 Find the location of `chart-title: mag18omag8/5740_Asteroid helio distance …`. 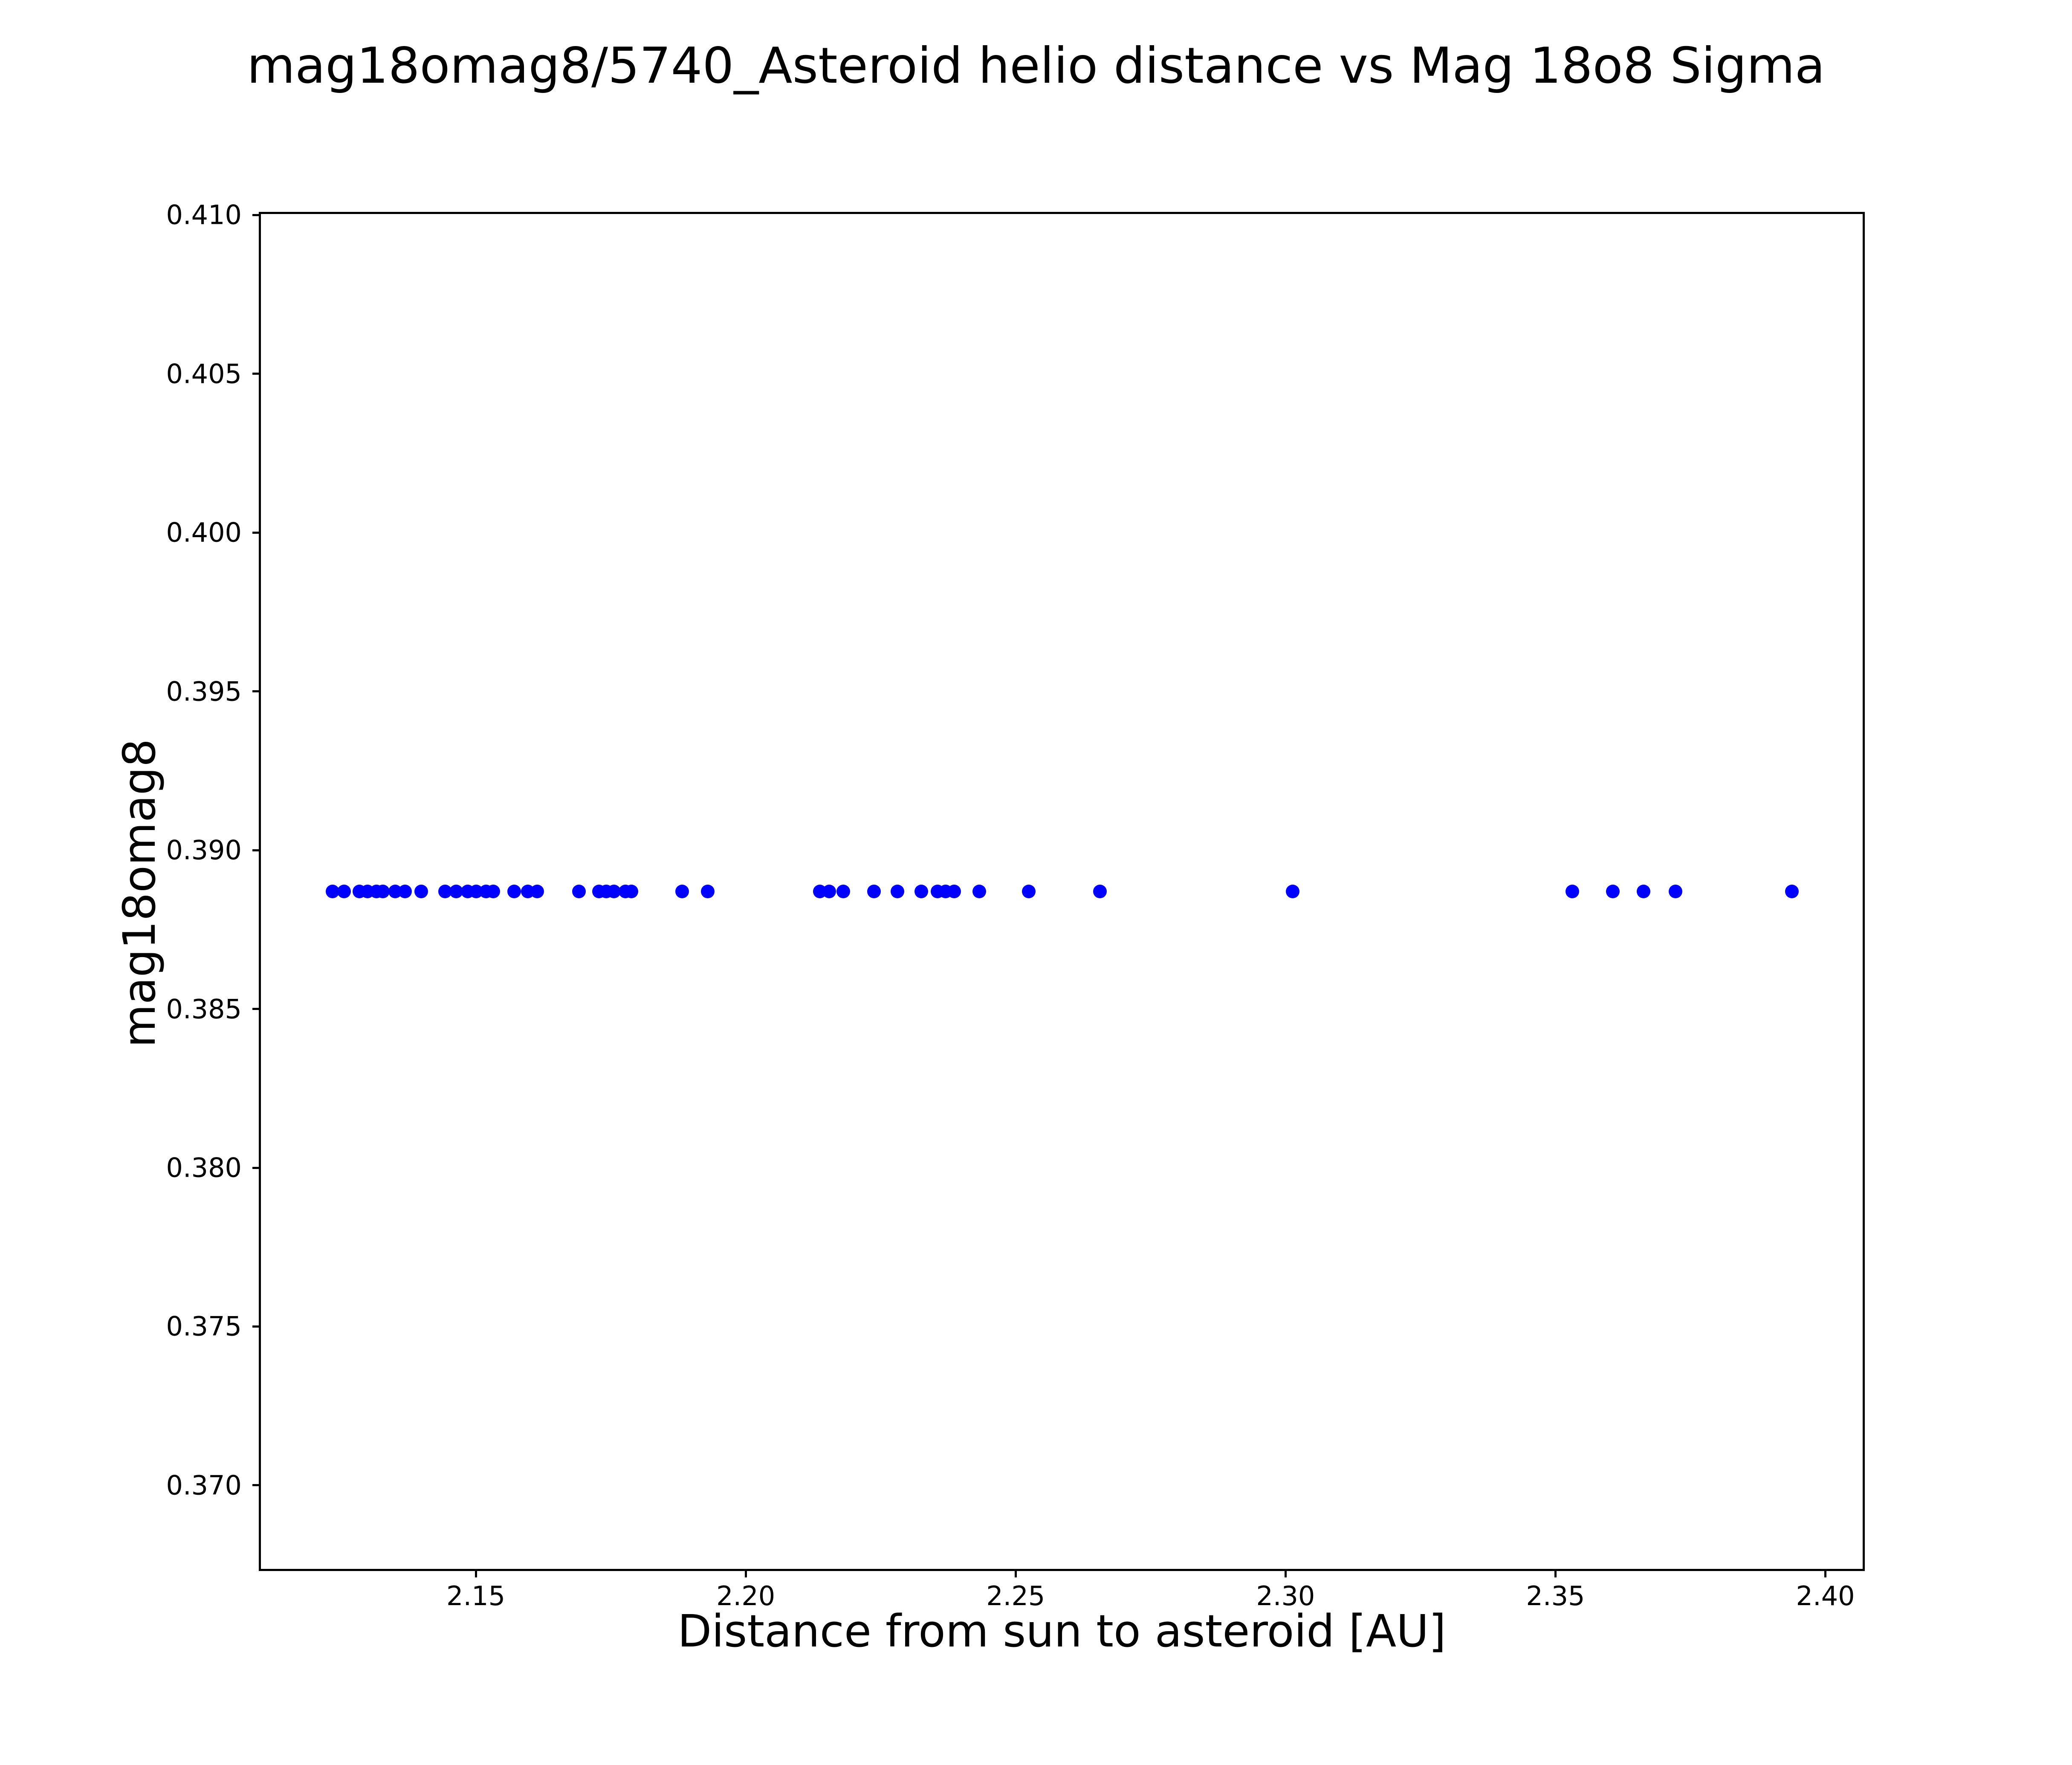

chart-title: mag18omag8/5740_Asteroid helio distance … is located at coordinates (1036, 66).